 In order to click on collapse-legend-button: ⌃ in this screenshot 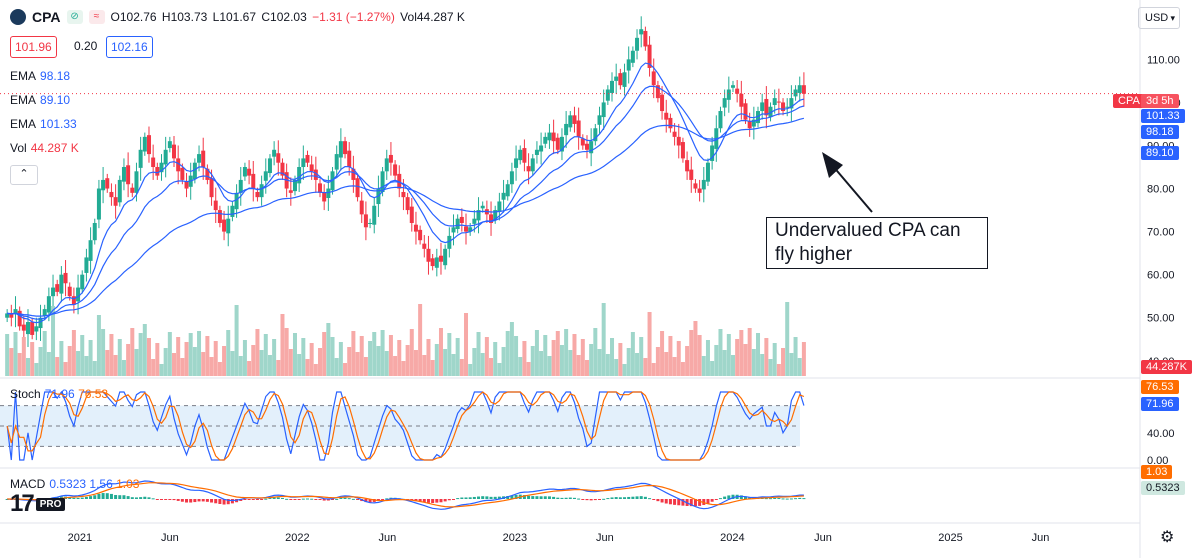, I will do `click(24, 175)`.